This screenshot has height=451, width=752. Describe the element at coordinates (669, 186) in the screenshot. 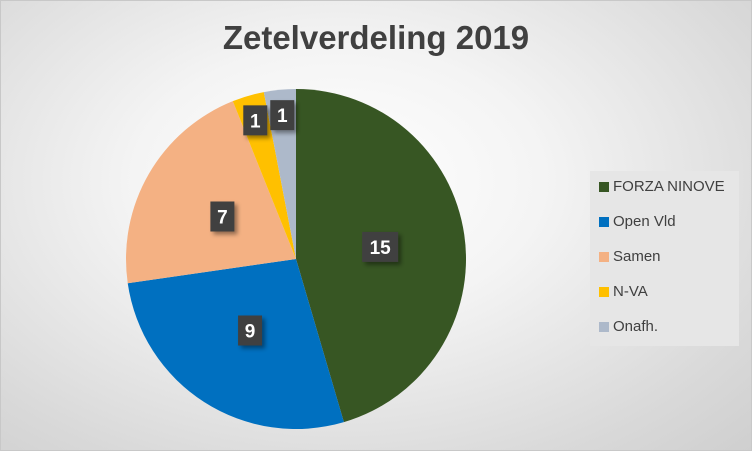

I see `legend-label: FORZA NINOVE` at that location.